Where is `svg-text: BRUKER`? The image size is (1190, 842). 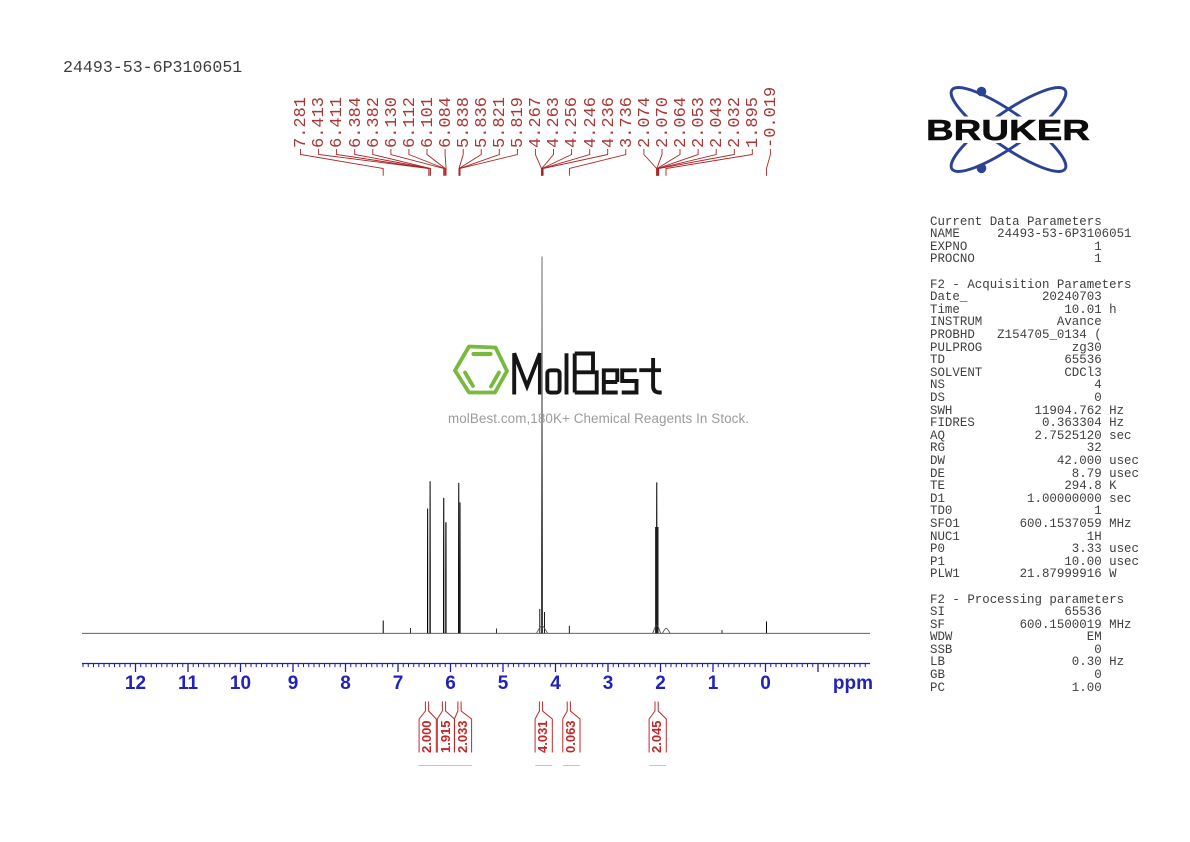
svg-text: BRUKER is located at coordinates (1008, 131).